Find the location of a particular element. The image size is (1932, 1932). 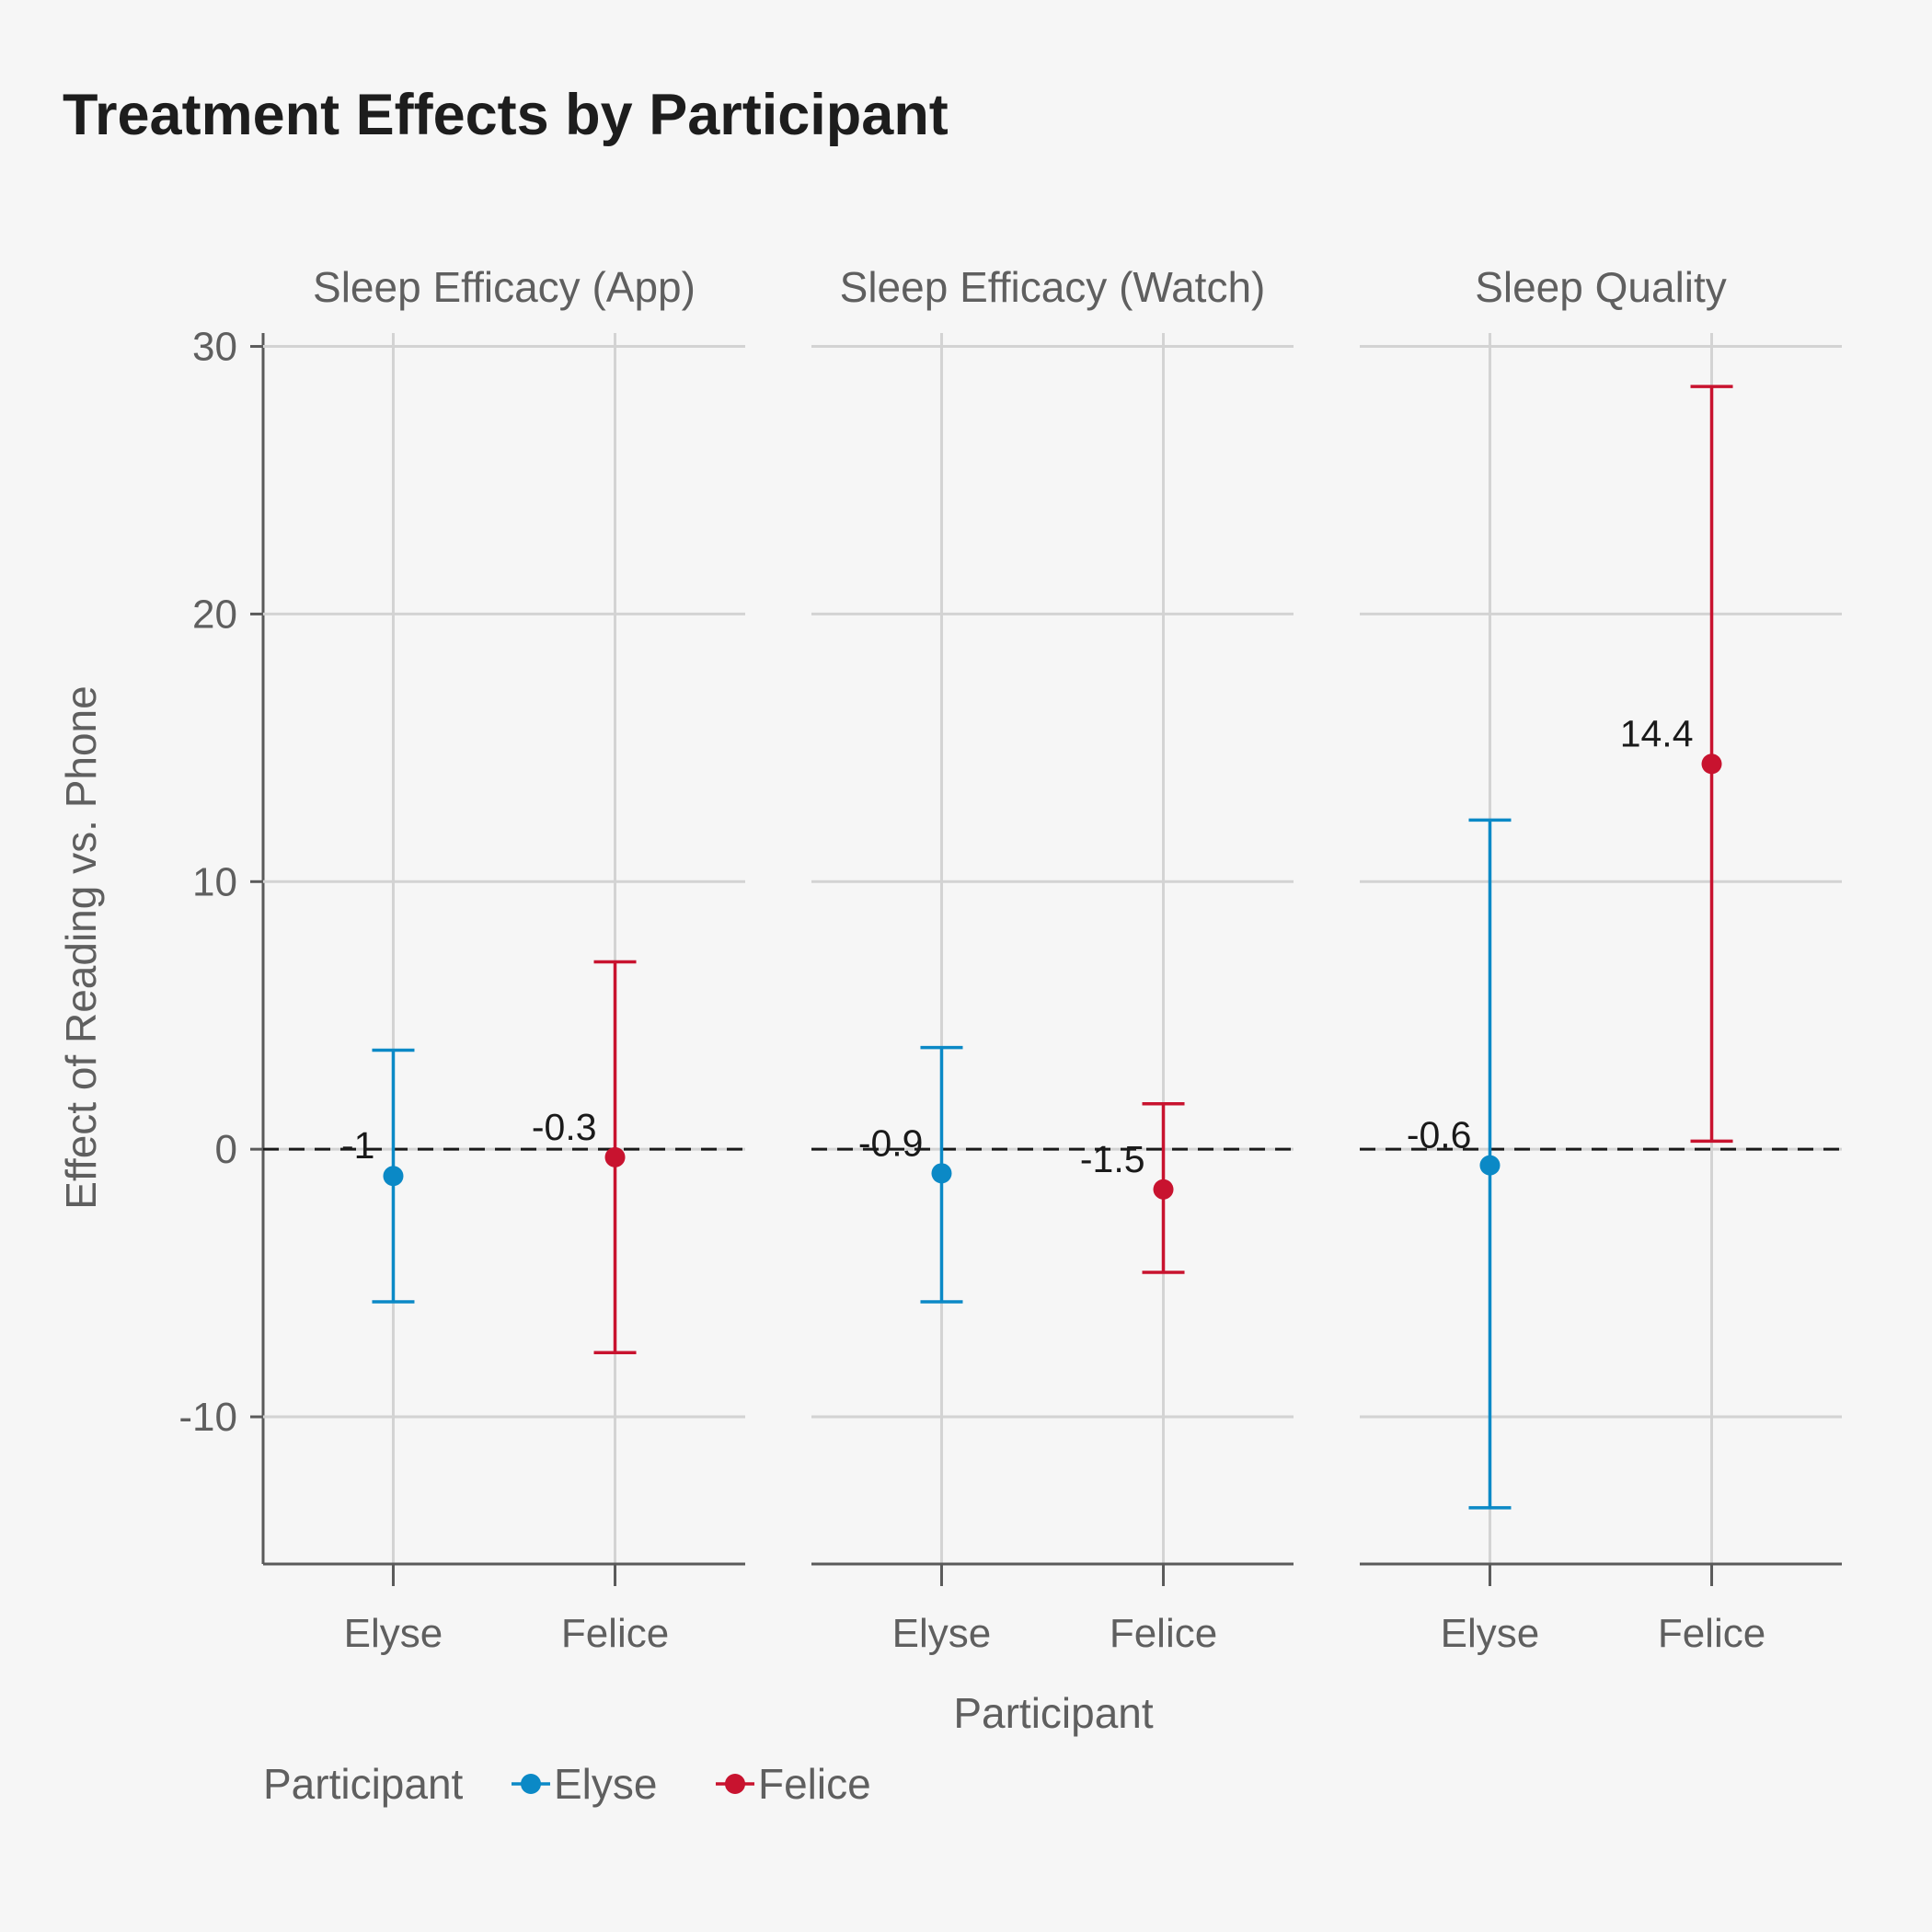

panel-title: Sleep Quality is located at coordinates (1601, 287).